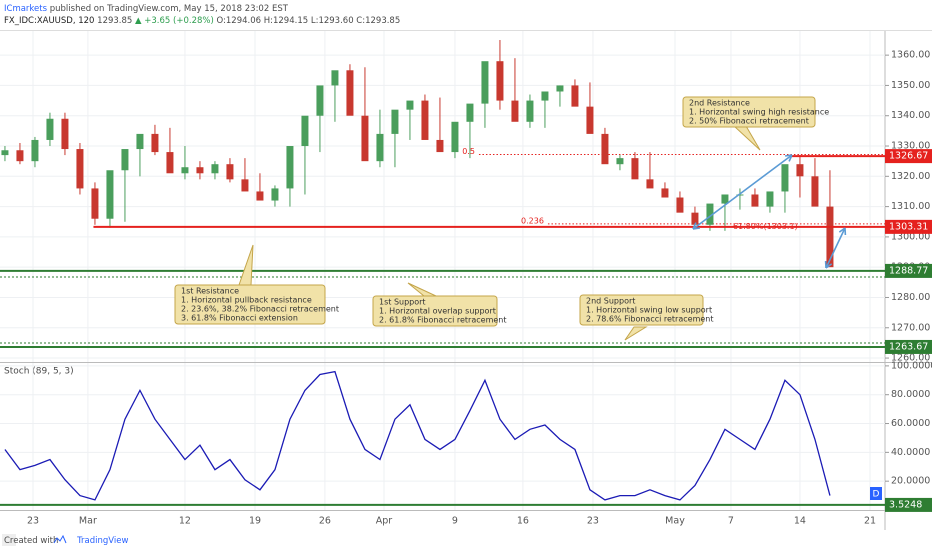 The image size is (932, 550). I want to click on callout-line: 2. 61.8% Fibonacci retracement, so click(443, 320).